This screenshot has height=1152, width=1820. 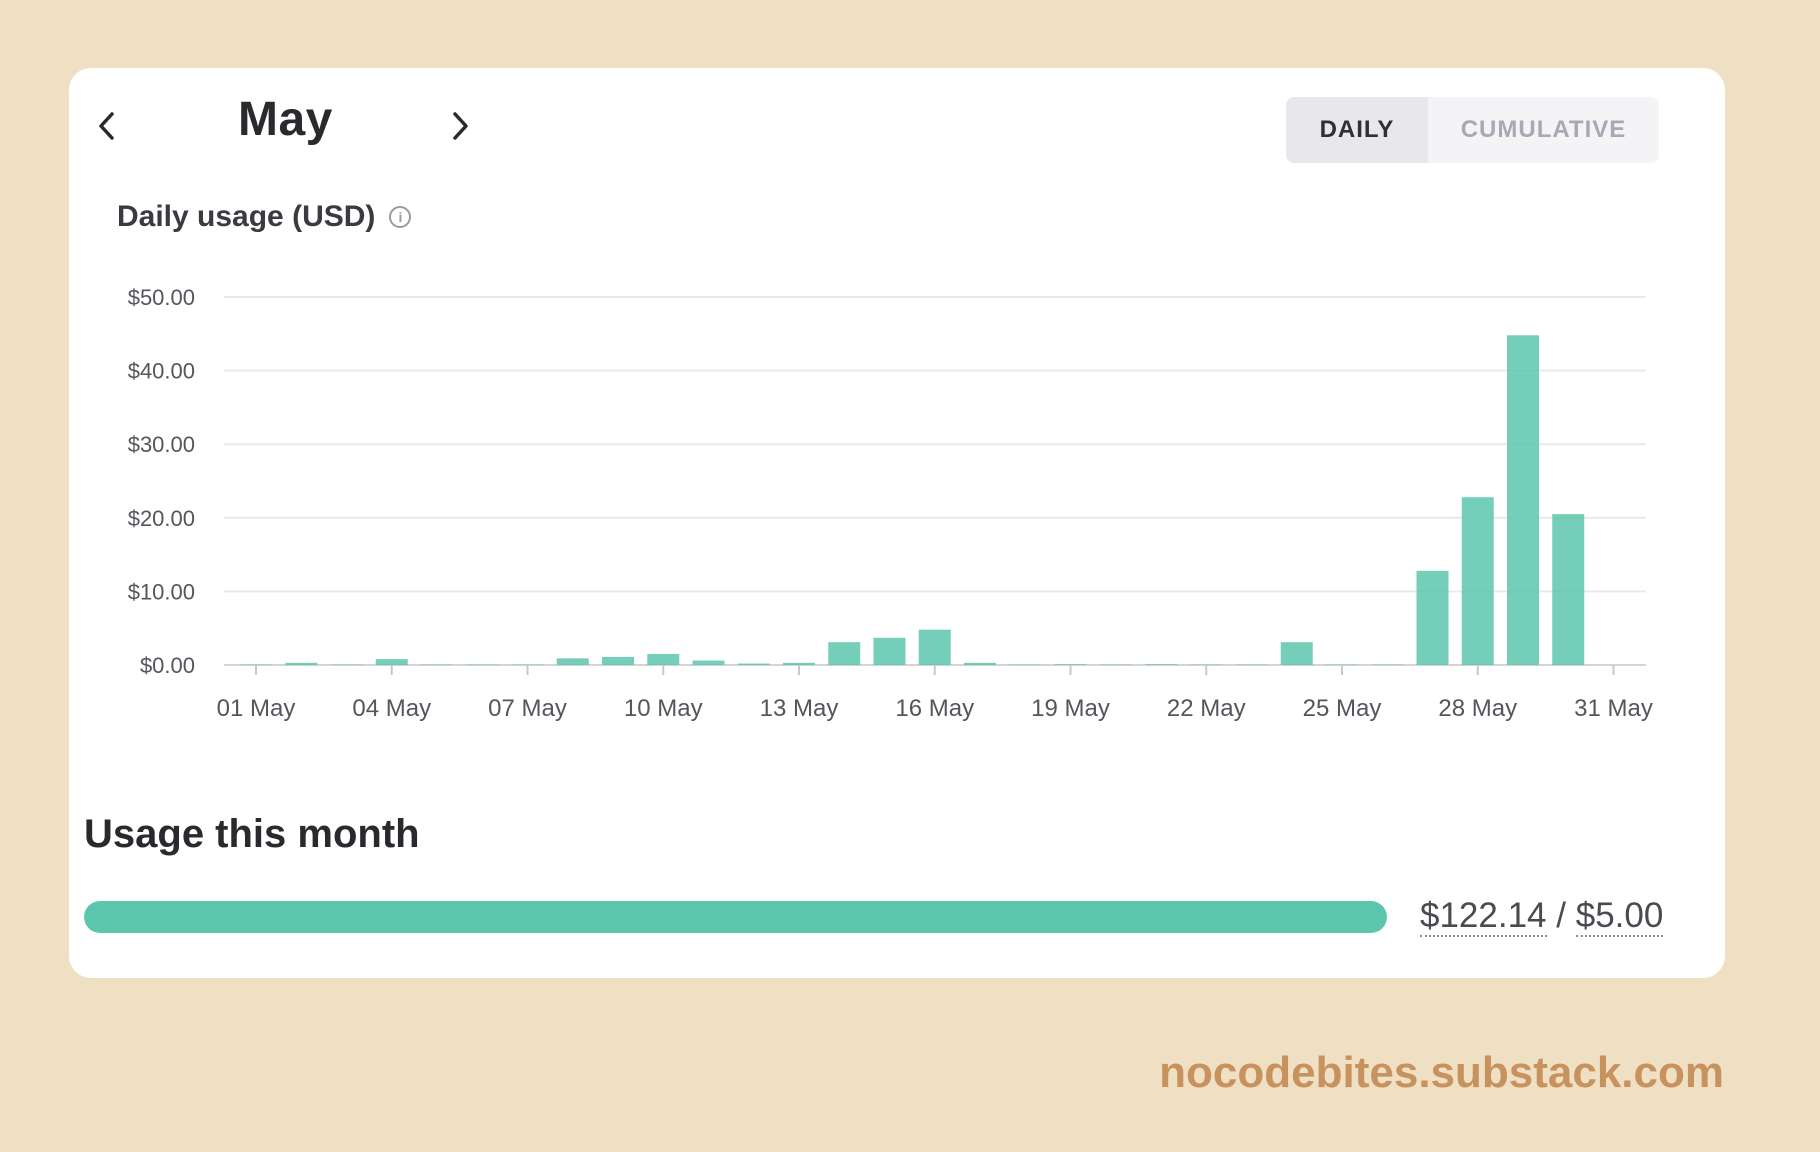 I want to click on usage-progress-fill, so click(x=735, y=917).